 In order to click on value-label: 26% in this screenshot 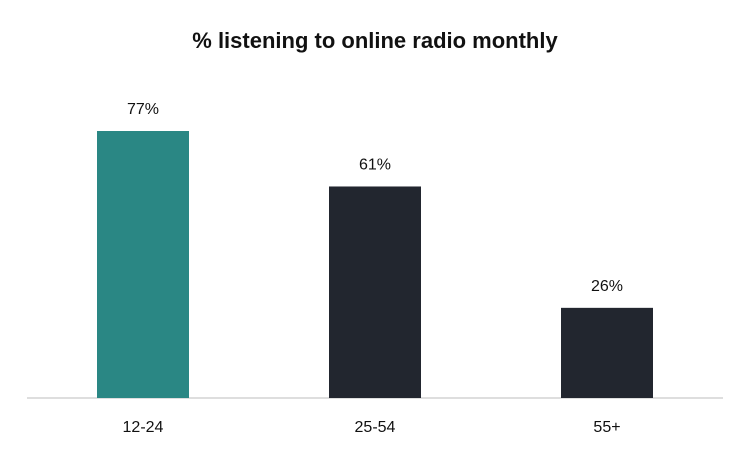, I will do `click(607, 286)`.